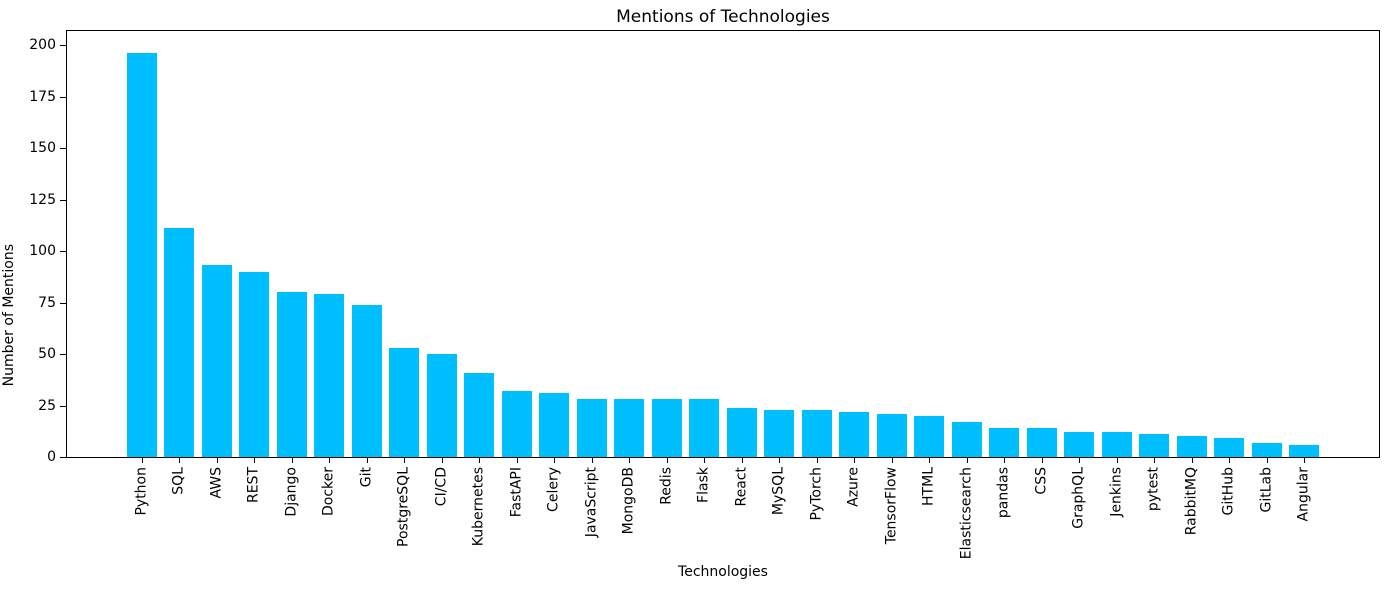 The image size is (1389, 590). Describe the element at coordinates (1229, 447) in the screenshot. I see `bar-github` at that location.